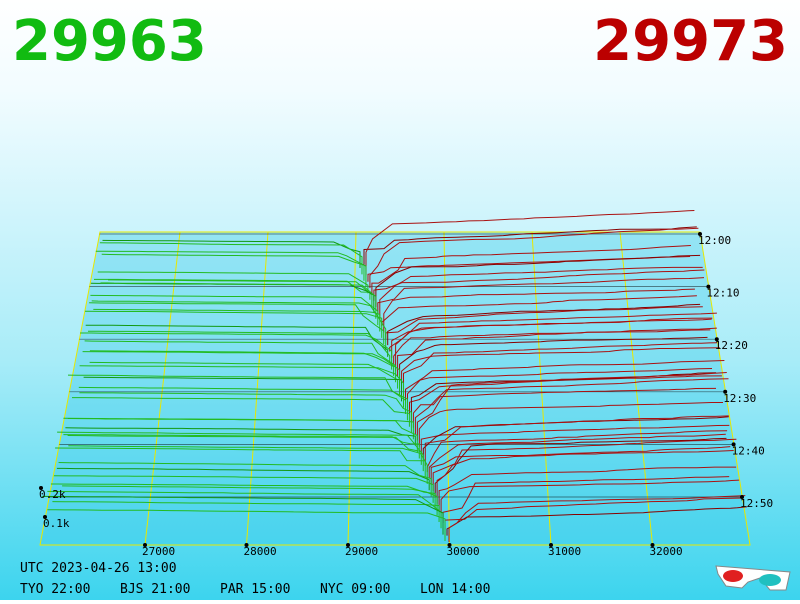 The height and width of the screenshot is (604, 800). What do you see at coordinates (731, 345) in the screenshot?
I see `time-tick-label: 12:20` at bounding box center [731, 345].